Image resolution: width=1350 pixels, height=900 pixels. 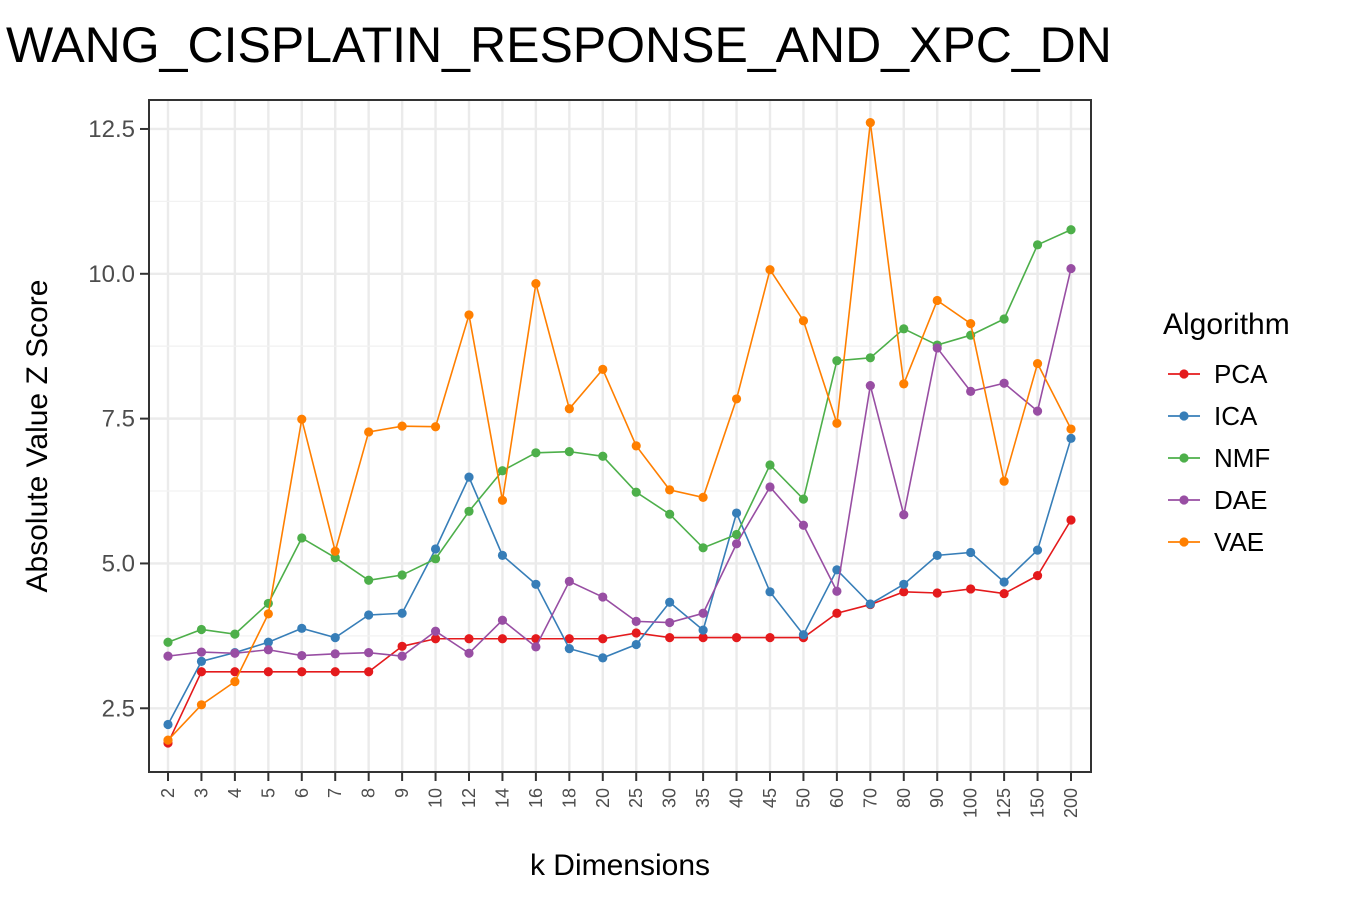 What do you see at coordinates (1241, 374) in the screenshot?
I see `legend-label: PCA` at bounding box center [1241, 374].